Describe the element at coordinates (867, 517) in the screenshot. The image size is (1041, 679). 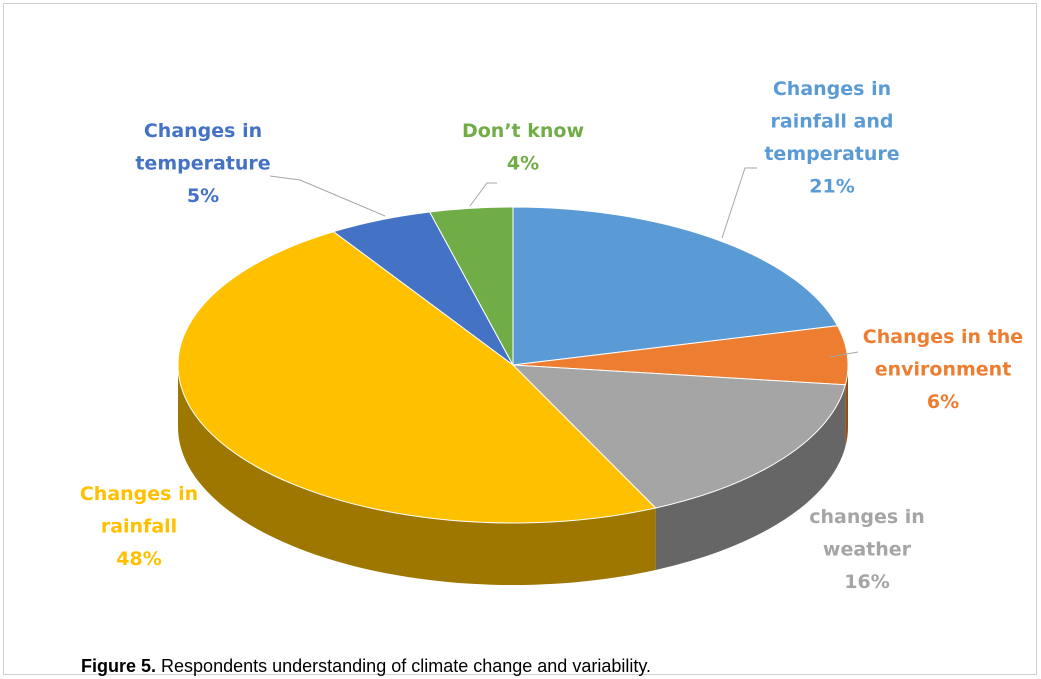
I see `label-line: changes in` at that location.